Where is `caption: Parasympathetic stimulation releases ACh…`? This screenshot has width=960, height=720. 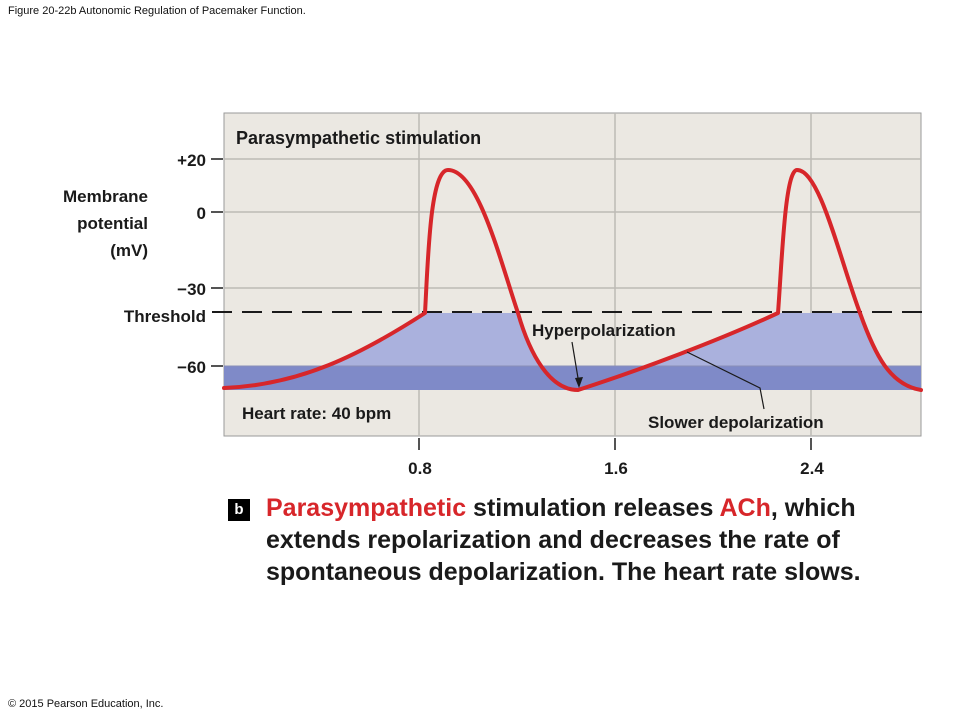 caption: Parasympathetic stimulation releases ACh… is located at coordinates (606, 540).